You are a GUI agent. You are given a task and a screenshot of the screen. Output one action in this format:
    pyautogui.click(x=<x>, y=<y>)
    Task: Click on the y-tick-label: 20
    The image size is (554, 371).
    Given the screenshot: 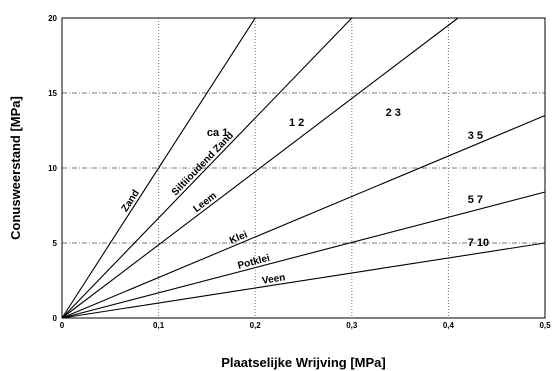 What is the action you would take?
    pyautogui.click(x=52, y=18)
    